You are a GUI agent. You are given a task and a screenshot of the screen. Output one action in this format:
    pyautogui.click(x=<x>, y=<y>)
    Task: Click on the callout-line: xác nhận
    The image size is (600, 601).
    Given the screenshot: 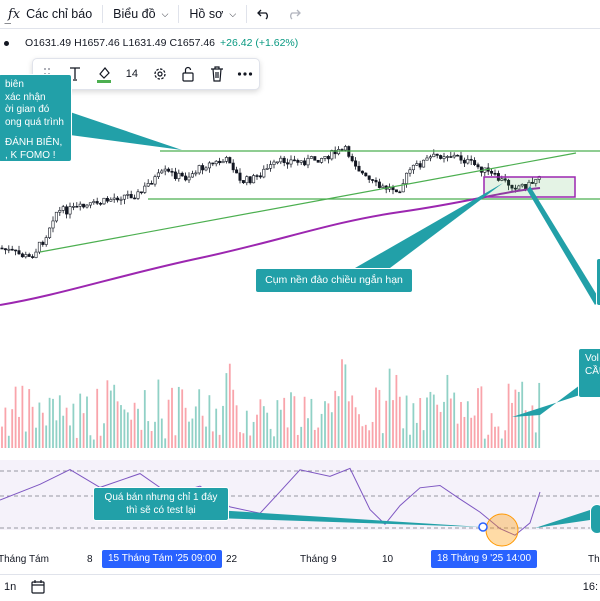 What is the action you would take?
    pyautogui.click(x=25, y=97)
    